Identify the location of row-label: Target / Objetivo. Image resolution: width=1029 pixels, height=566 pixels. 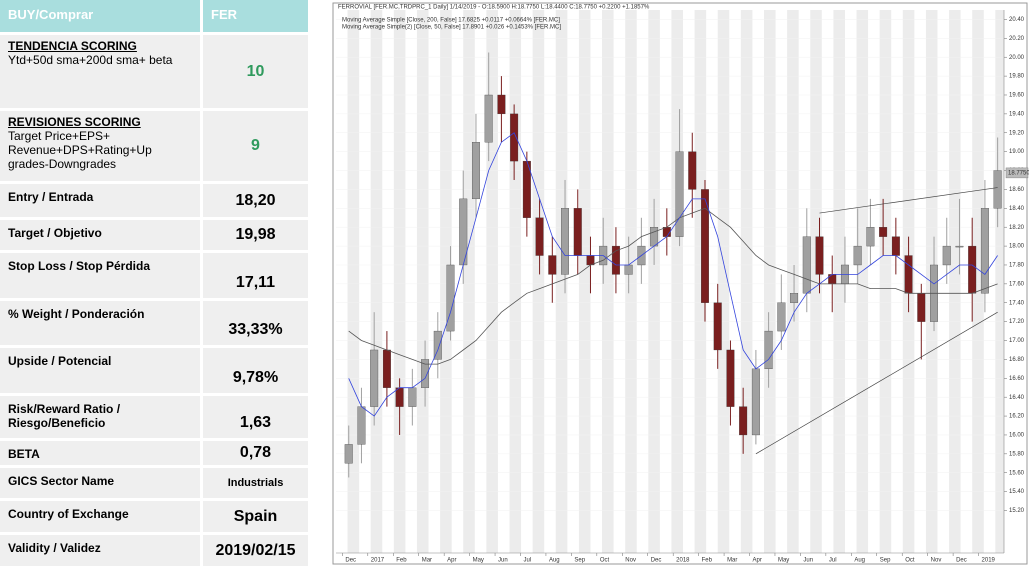
(100, 235).